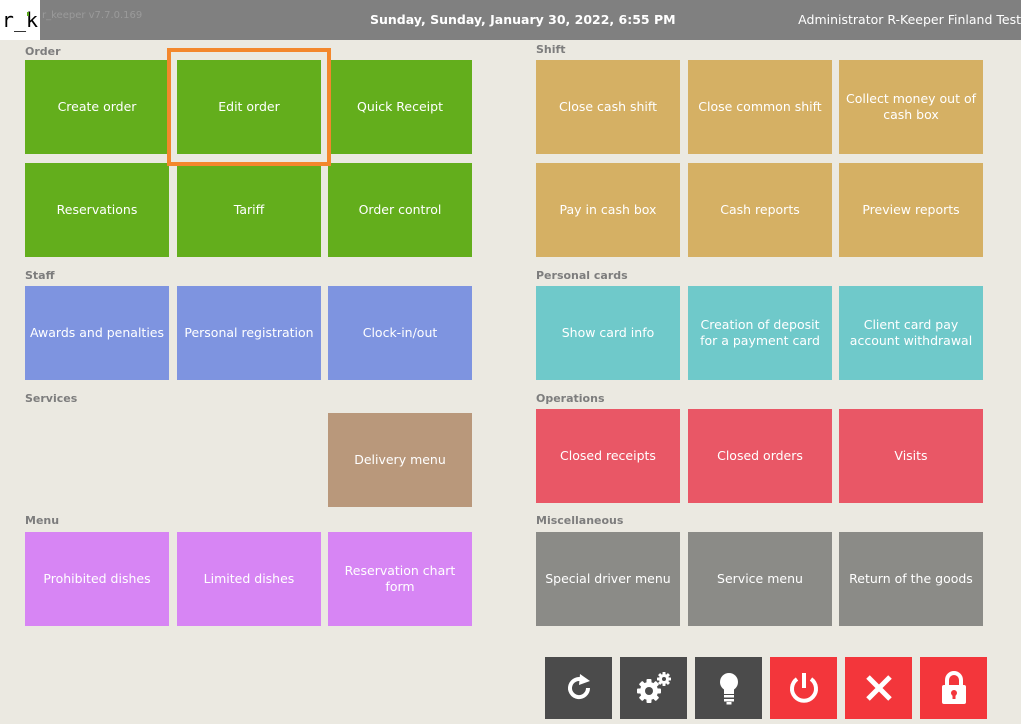 This screenshot has height=724, width=1021. Describe the element at coordinates (608, 579) in the screenshot. I see `special-driver-menu-button: Special driver menu` at that location.